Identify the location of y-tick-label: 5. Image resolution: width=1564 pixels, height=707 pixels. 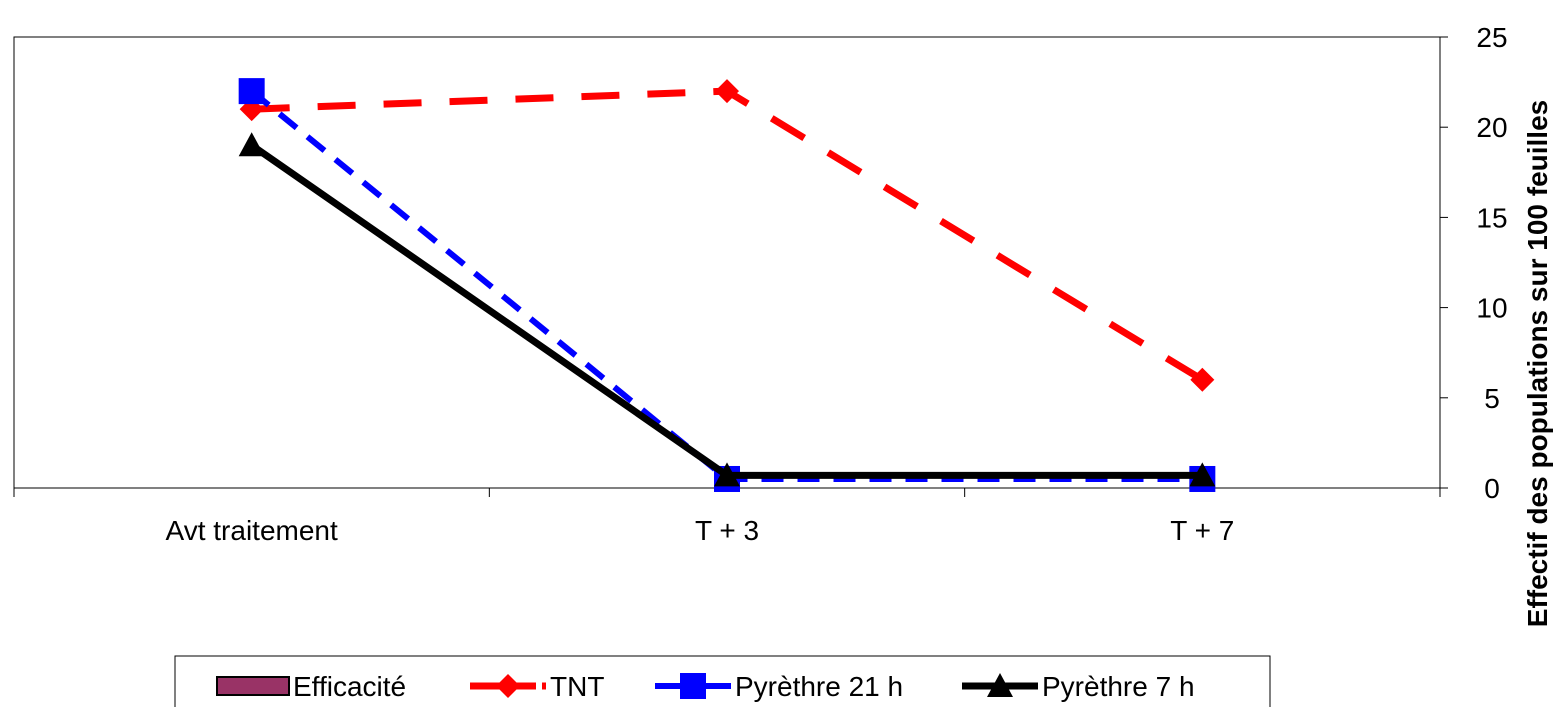
(1492, 398).